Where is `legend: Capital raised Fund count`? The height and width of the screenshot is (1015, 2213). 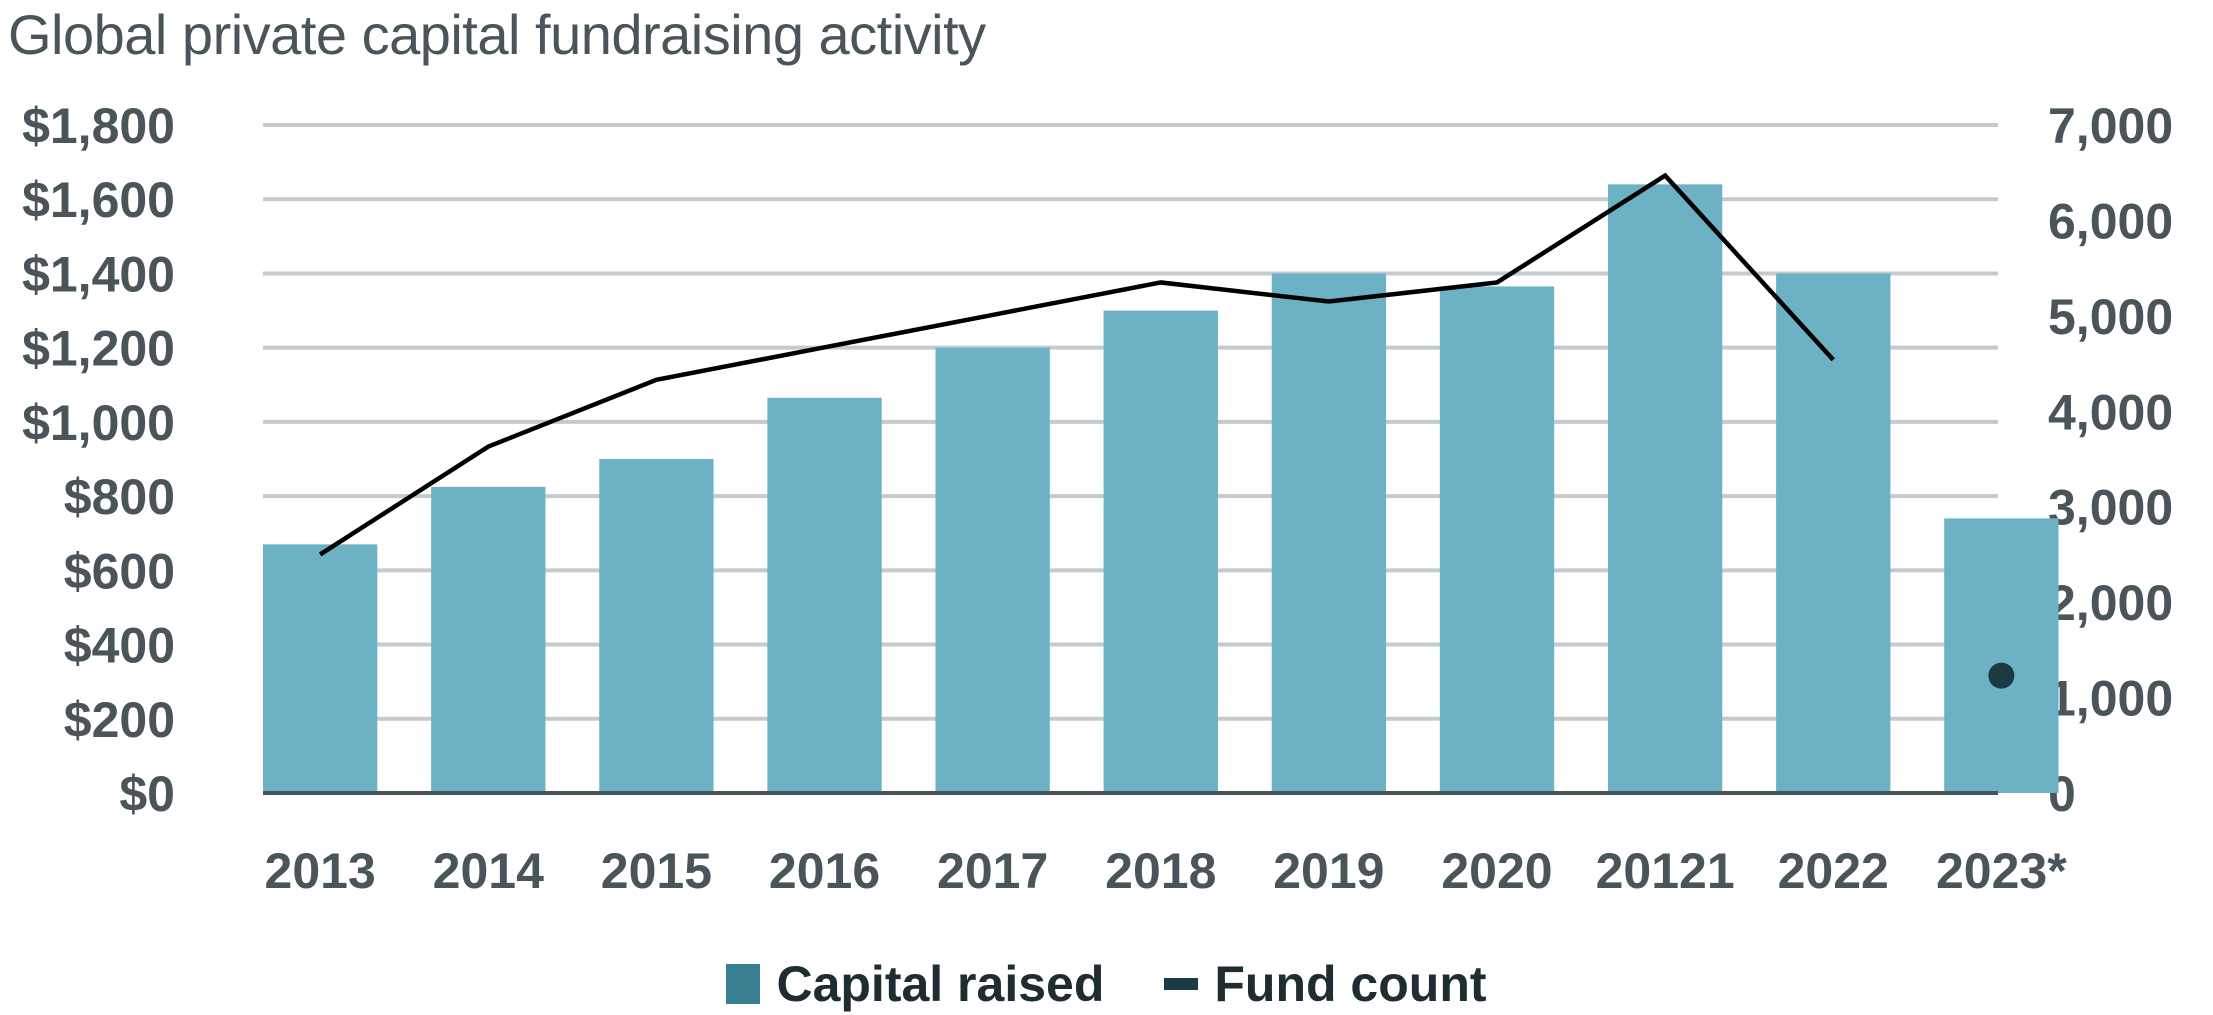 legend: Capital raised Fund count is located at coordinates (1106, 984).